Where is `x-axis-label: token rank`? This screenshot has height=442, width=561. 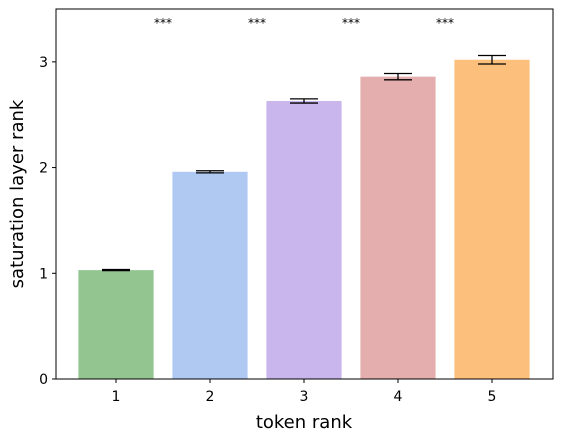 x-axis-label: token rank is located at coordinates (304, 422).